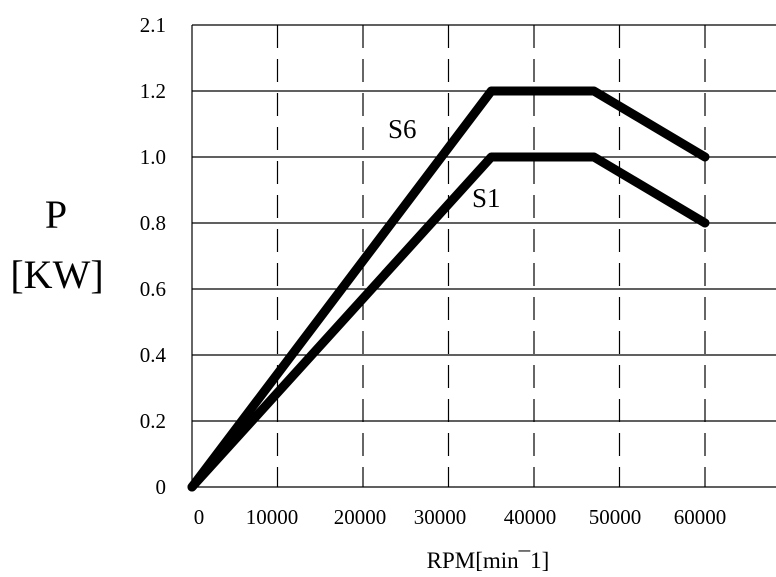  What do you see at coordinates (486, 198) in the screenshot?
I see `series-label-s1: S1` at bounding box center [486, 198].